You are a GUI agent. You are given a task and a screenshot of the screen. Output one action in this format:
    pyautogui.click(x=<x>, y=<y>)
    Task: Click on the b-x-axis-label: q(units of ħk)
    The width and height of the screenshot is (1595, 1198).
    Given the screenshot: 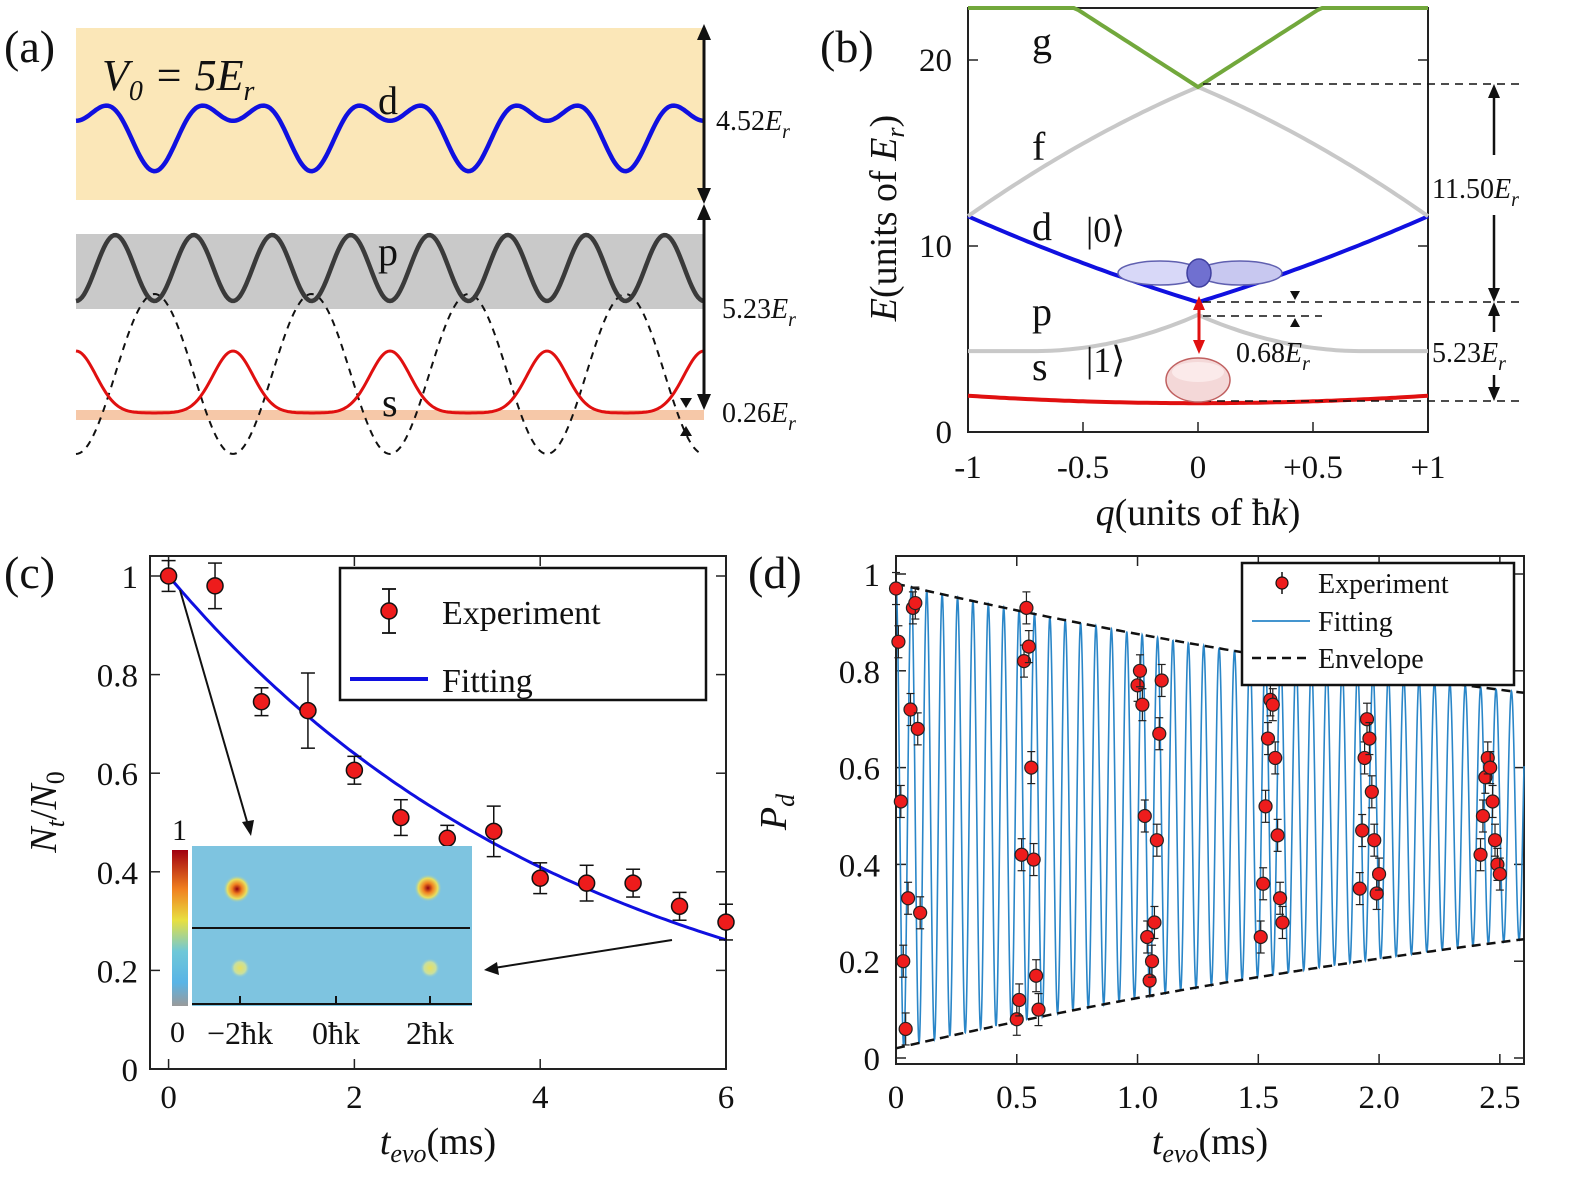 What is the action you would take?
    pyautogui.click(x=1198, y=513)
    